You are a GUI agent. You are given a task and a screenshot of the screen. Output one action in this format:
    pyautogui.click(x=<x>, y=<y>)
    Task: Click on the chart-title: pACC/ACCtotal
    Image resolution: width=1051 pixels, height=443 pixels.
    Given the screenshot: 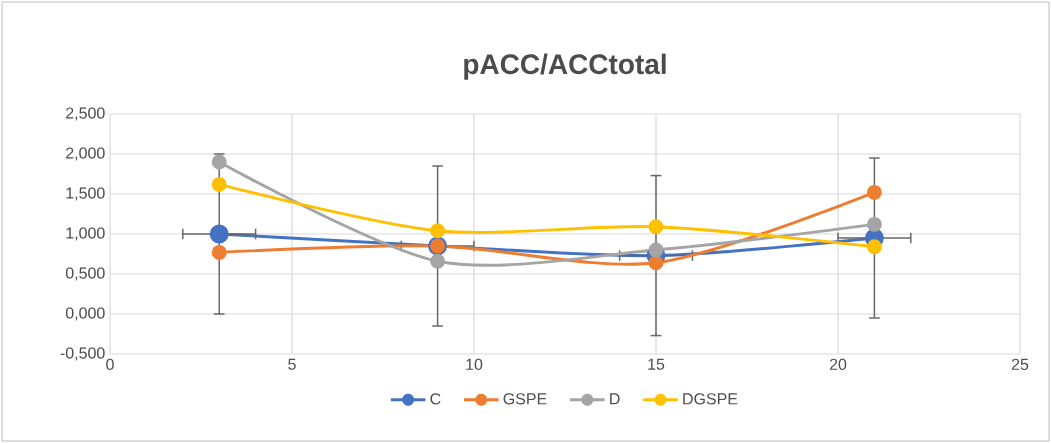 What is the action you would take?
    pyautogui.click(x=565, y=66)
    